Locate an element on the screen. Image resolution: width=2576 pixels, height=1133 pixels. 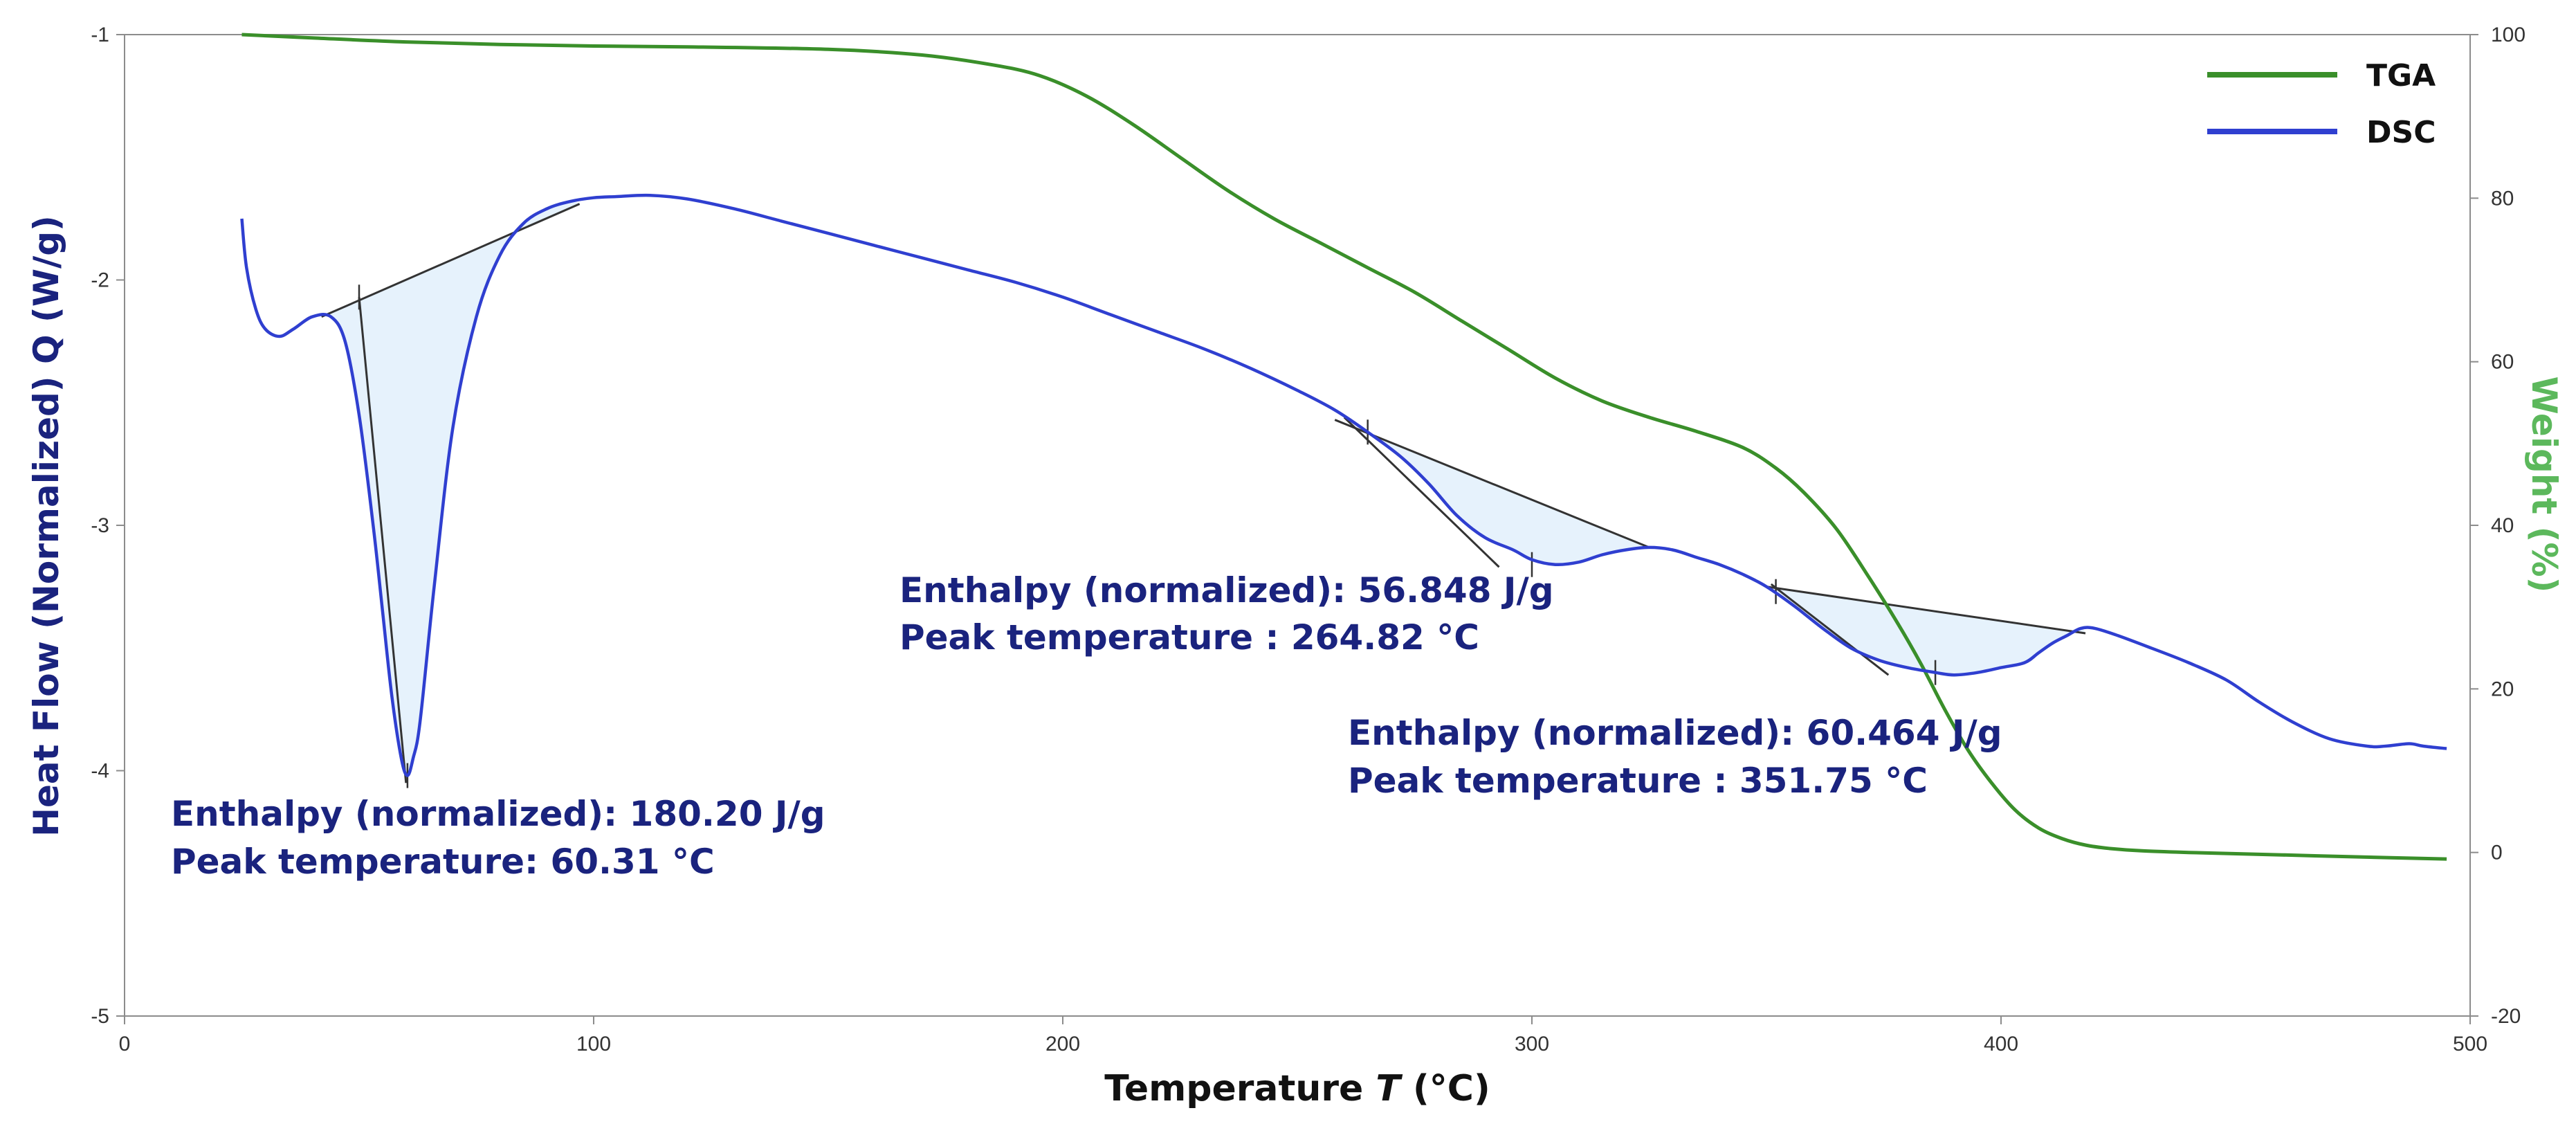
peak-2-tangent is located at coordinates (1422, 492).